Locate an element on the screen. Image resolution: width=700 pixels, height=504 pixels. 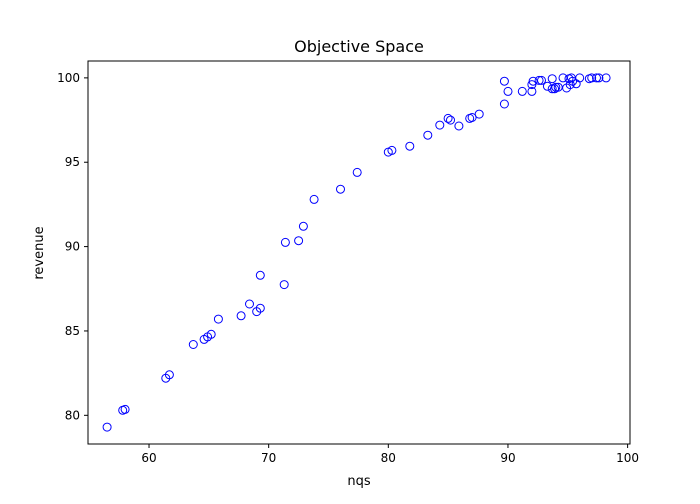
y-tick-label: 100 is located at coordinates (68, 78).